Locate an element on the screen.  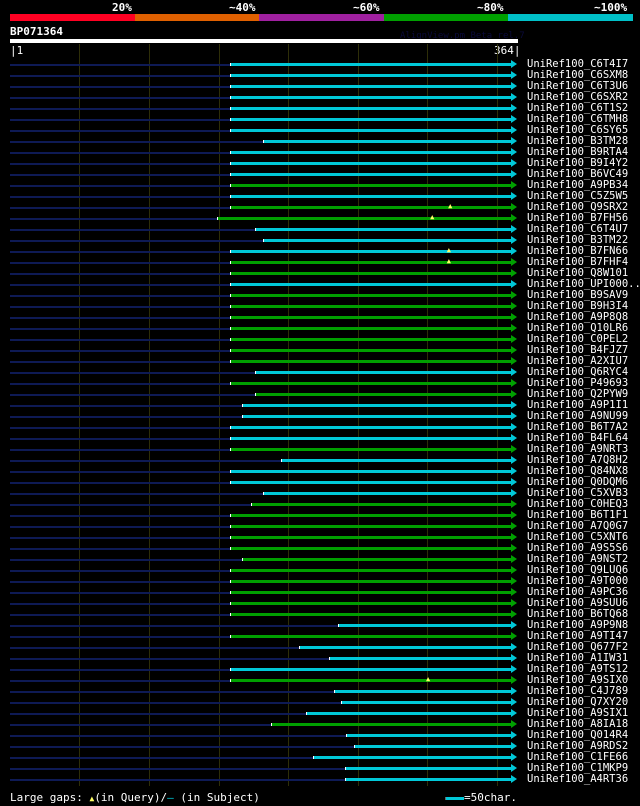
hit-label: UniRef100_C5Z5W5 is located at coordinates (578, 196).